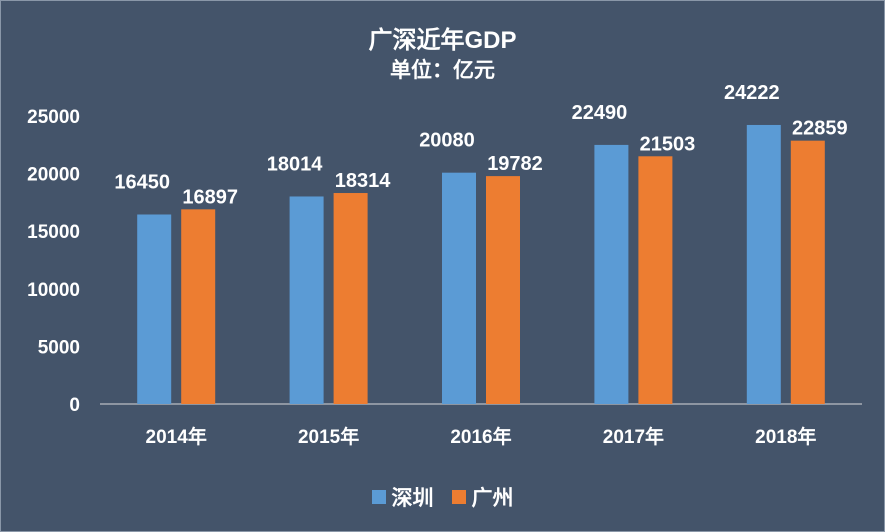 Image resolution: width=885 pixels, height=532 pixels. I want to click on legend-item-guangzhou: 广州, so click(482, 497).